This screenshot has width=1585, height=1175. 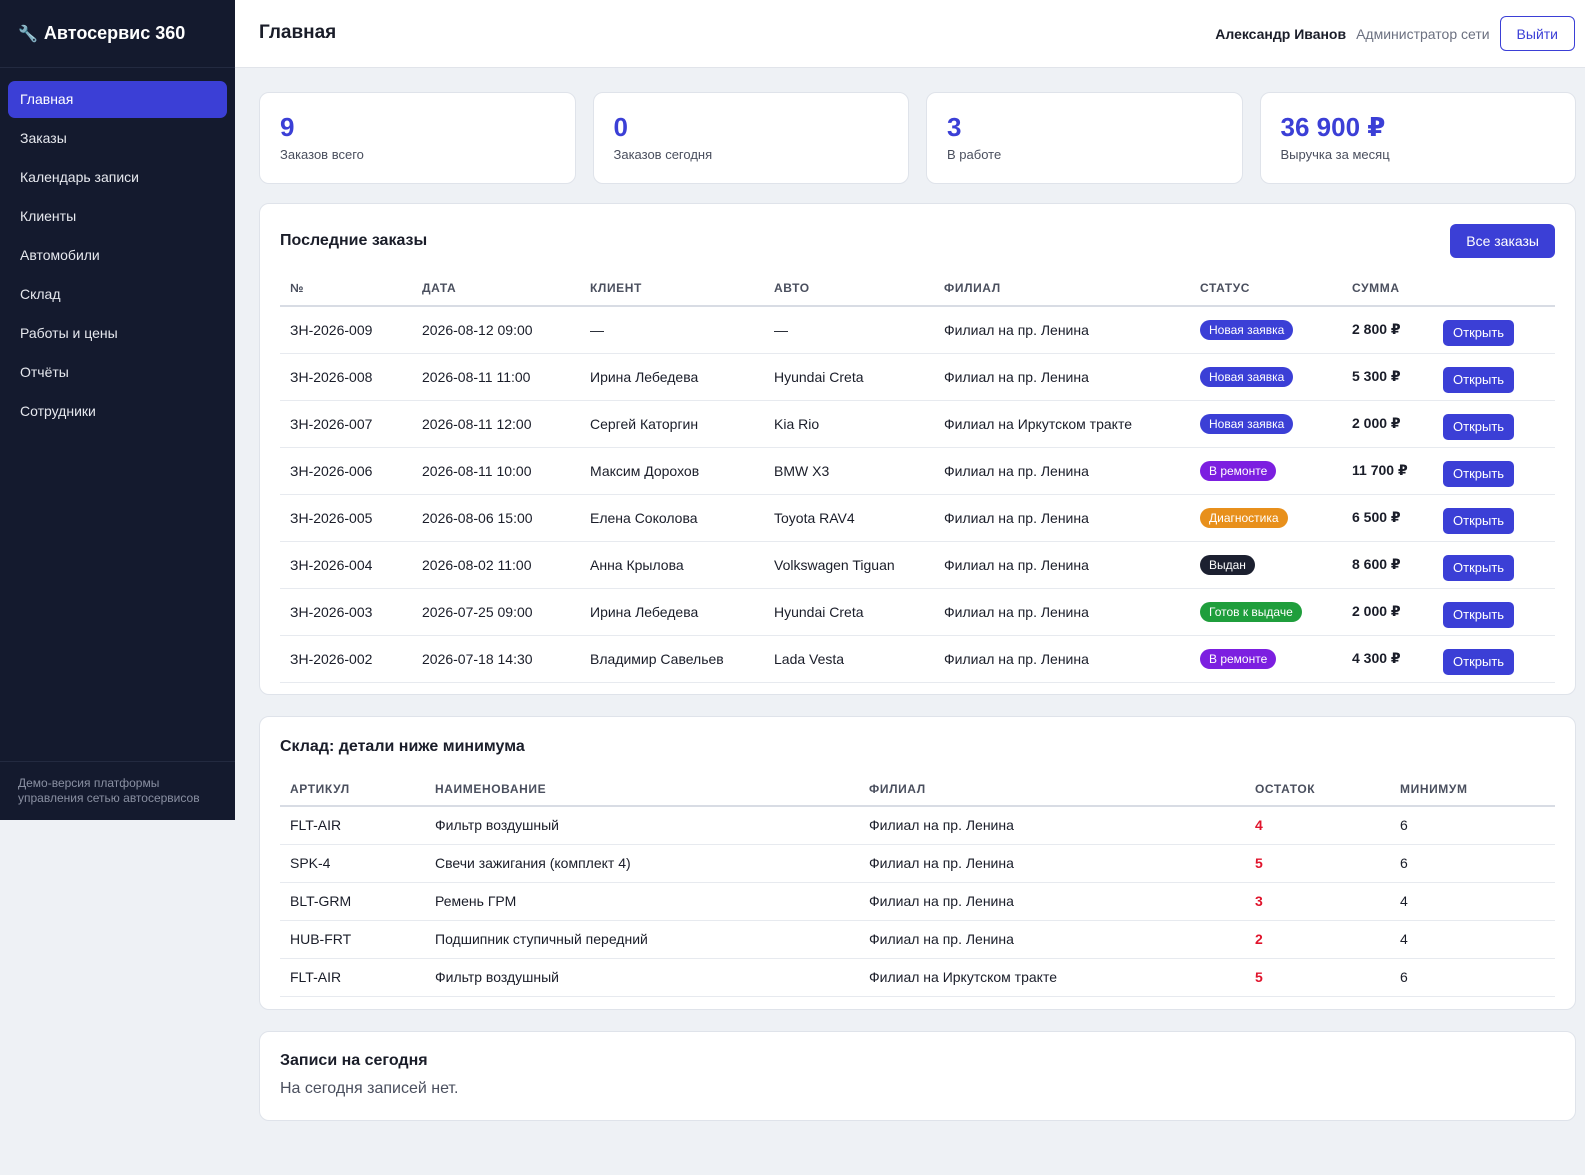 What do you see at coordinates (58, 411) in the screenshot?
I see `sidebar-item-staff: Сотрудники` at bounding box center [58, 411].